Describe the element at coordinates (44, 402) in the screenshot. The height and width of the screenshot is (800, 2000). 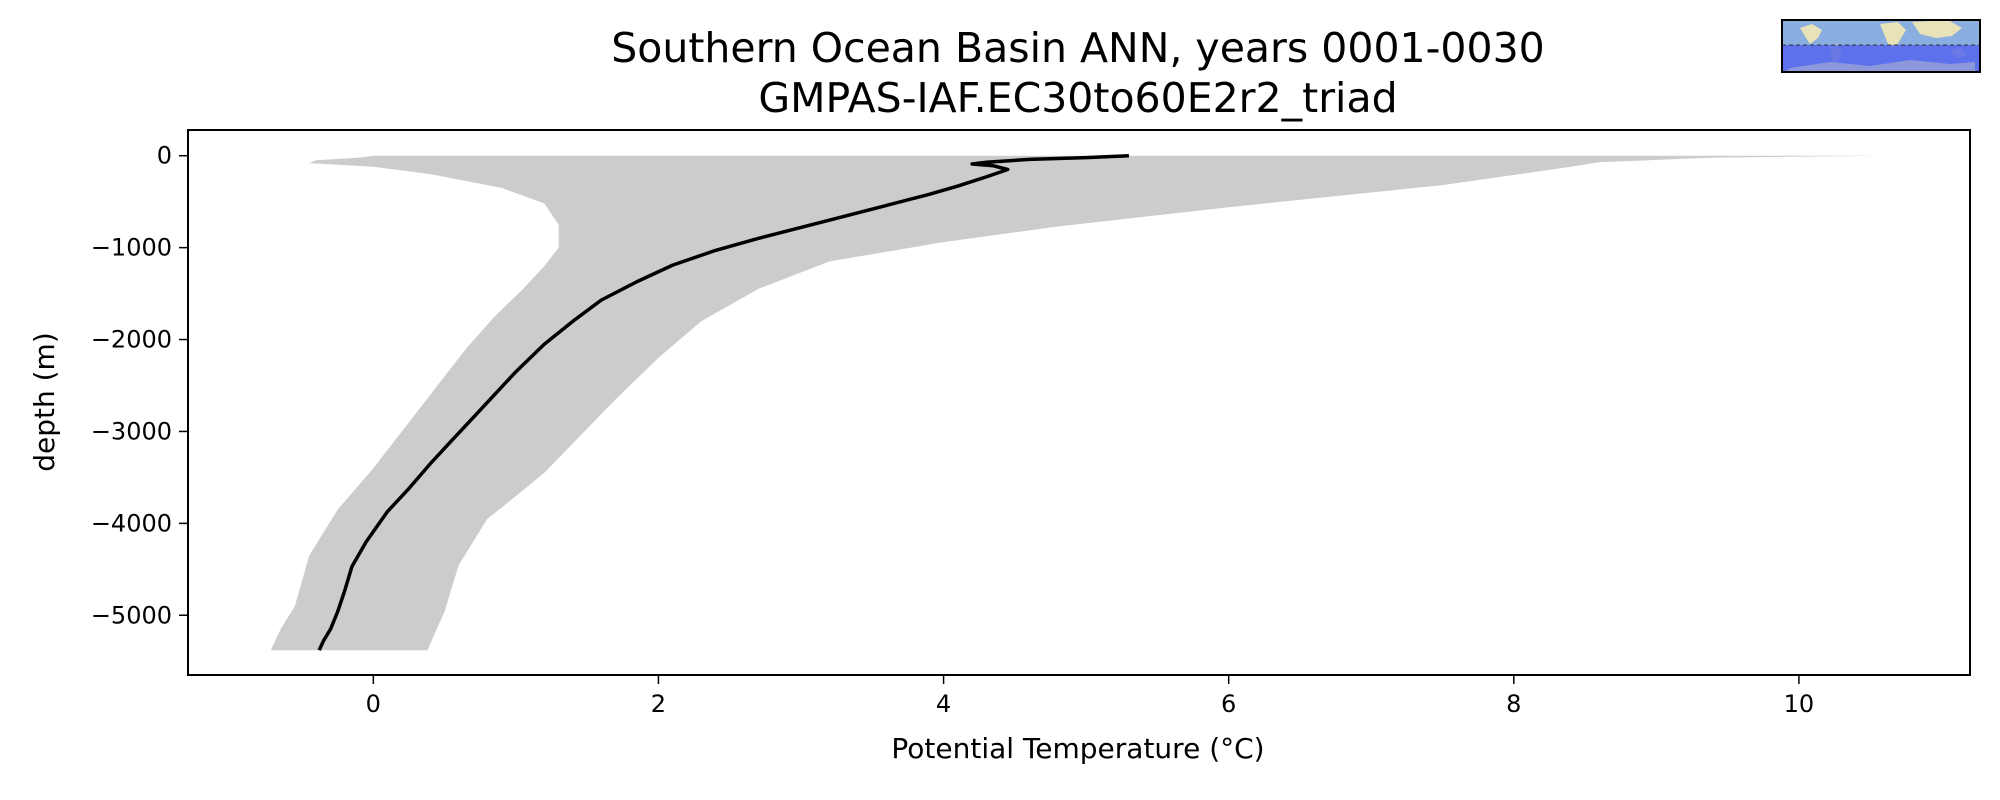
I see `y-axis-label: depth (m)` at that location.